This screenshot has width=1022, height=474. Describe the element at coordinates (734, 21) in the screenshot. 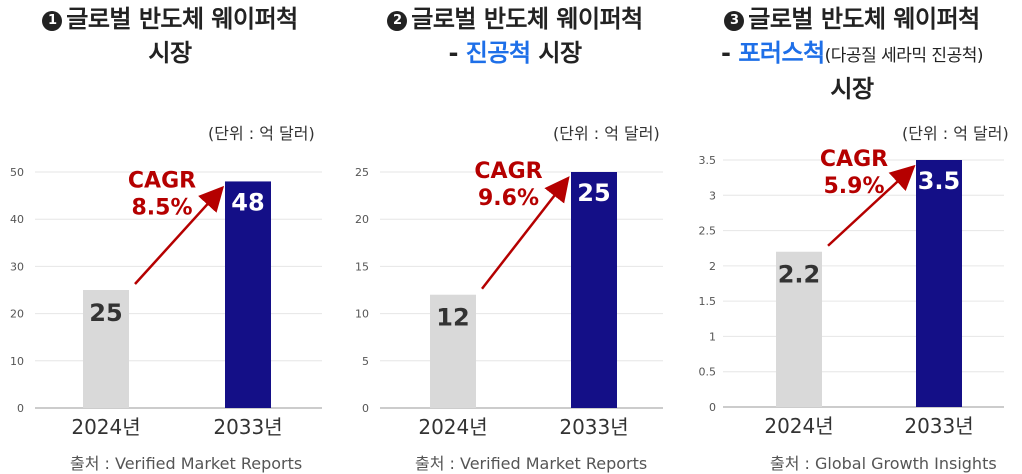

I see `badge-3: 3` at that location.